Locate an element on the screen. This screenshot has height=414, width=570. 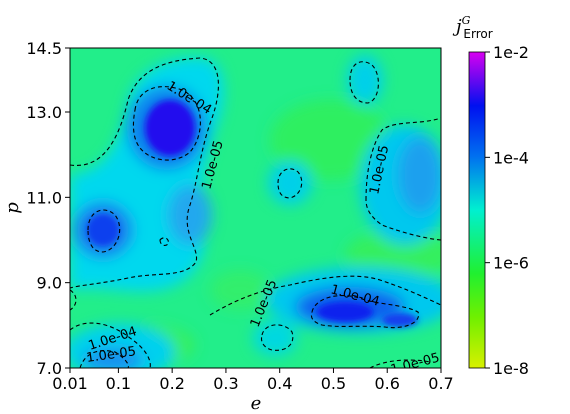
colorbar-ticks: 1e-8 1e-6 1e-4 1e-2 is located at coordinates (507, 210).